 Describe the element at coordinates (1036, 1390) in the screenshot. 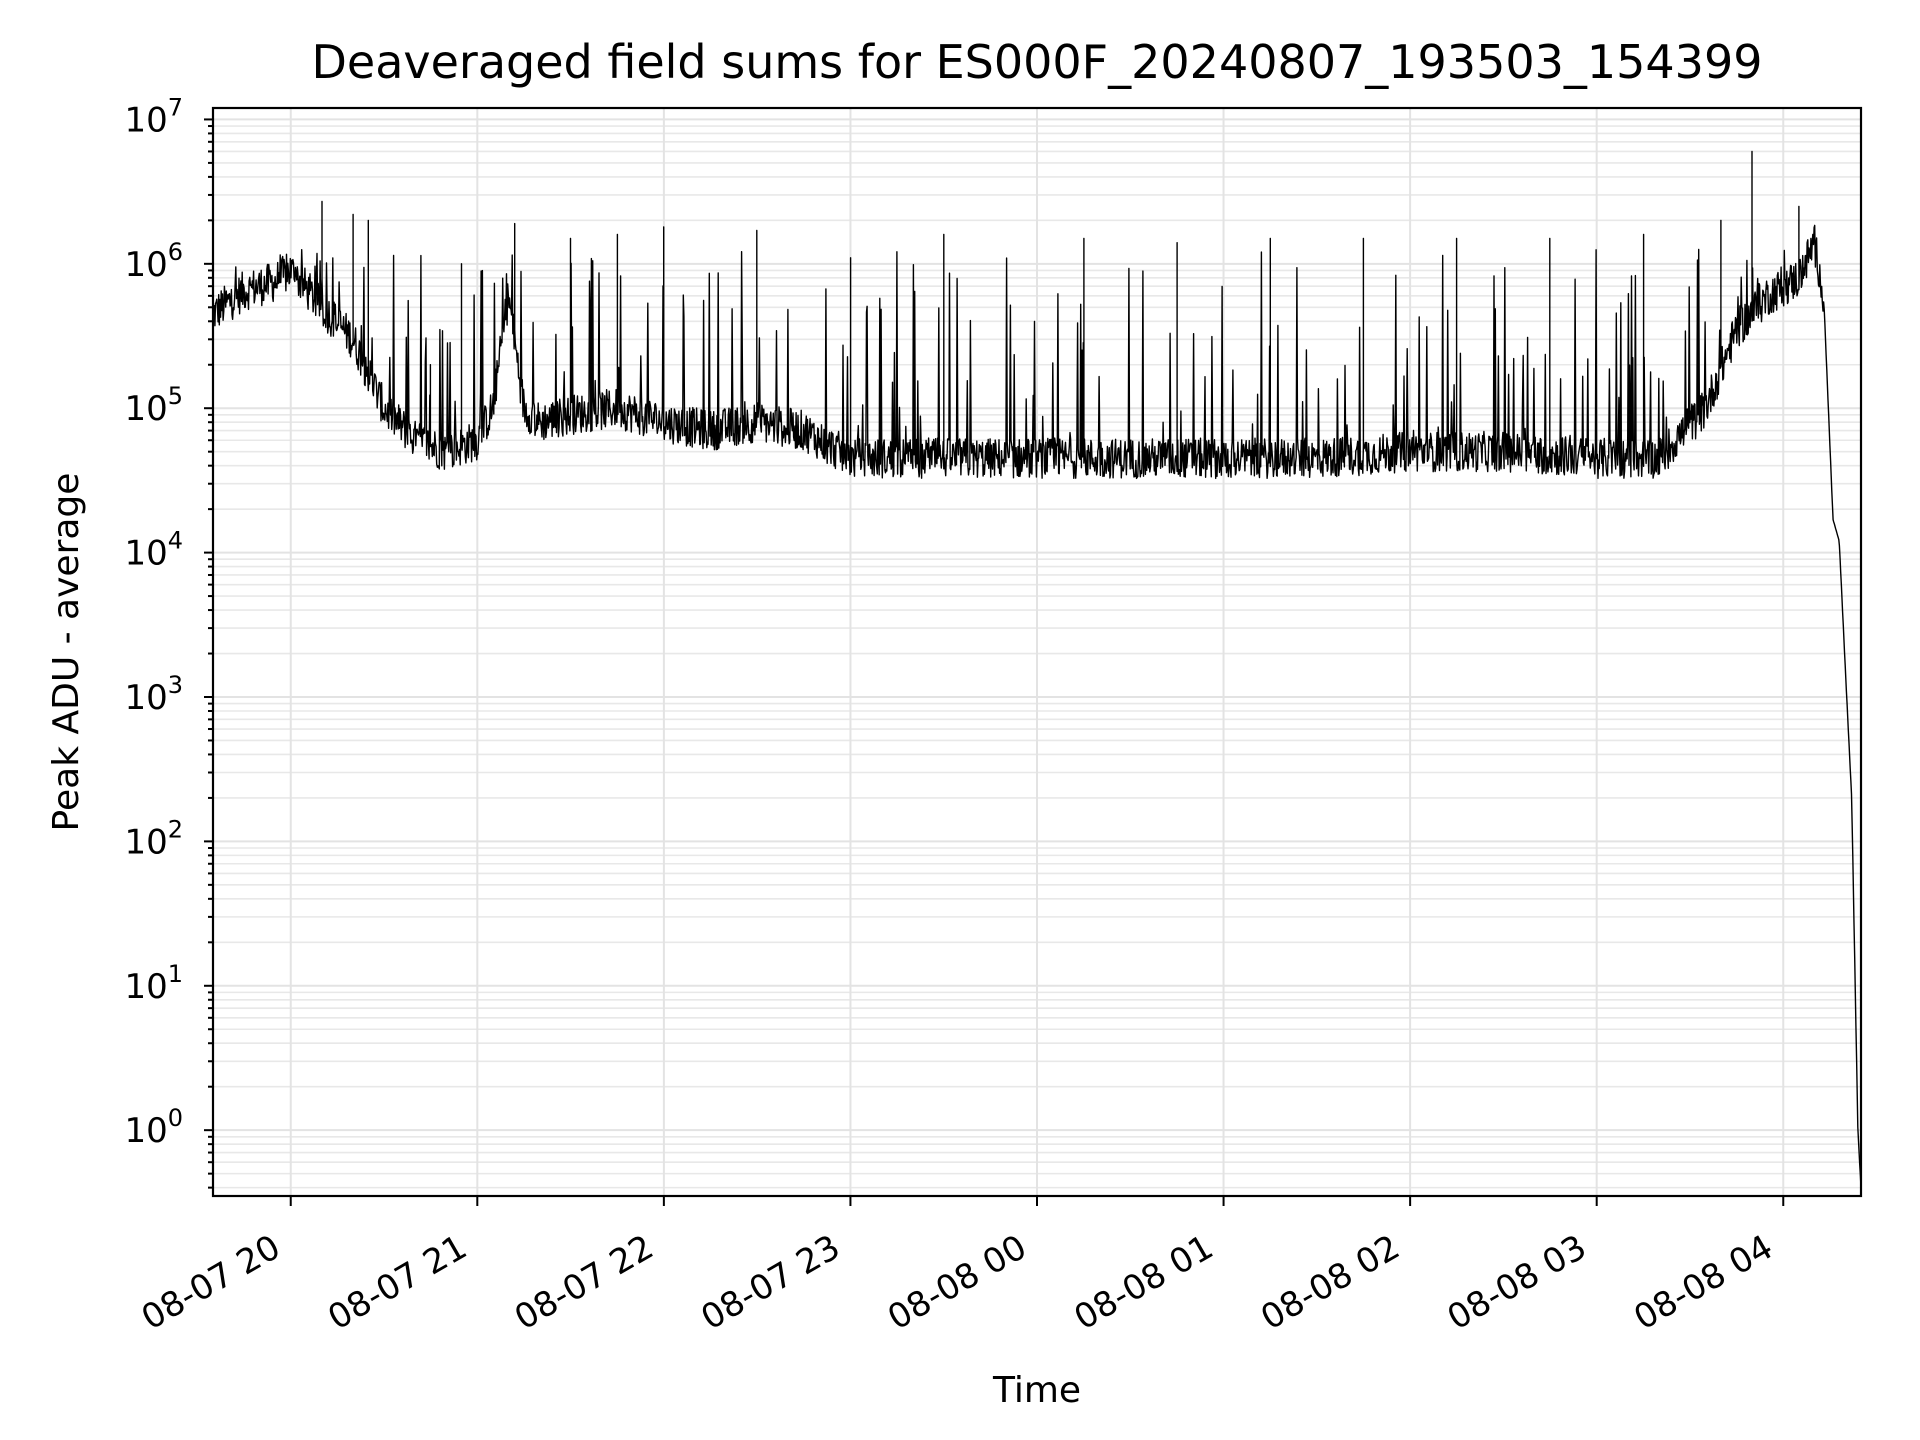

I see `x-axis-label: Time` at that location.